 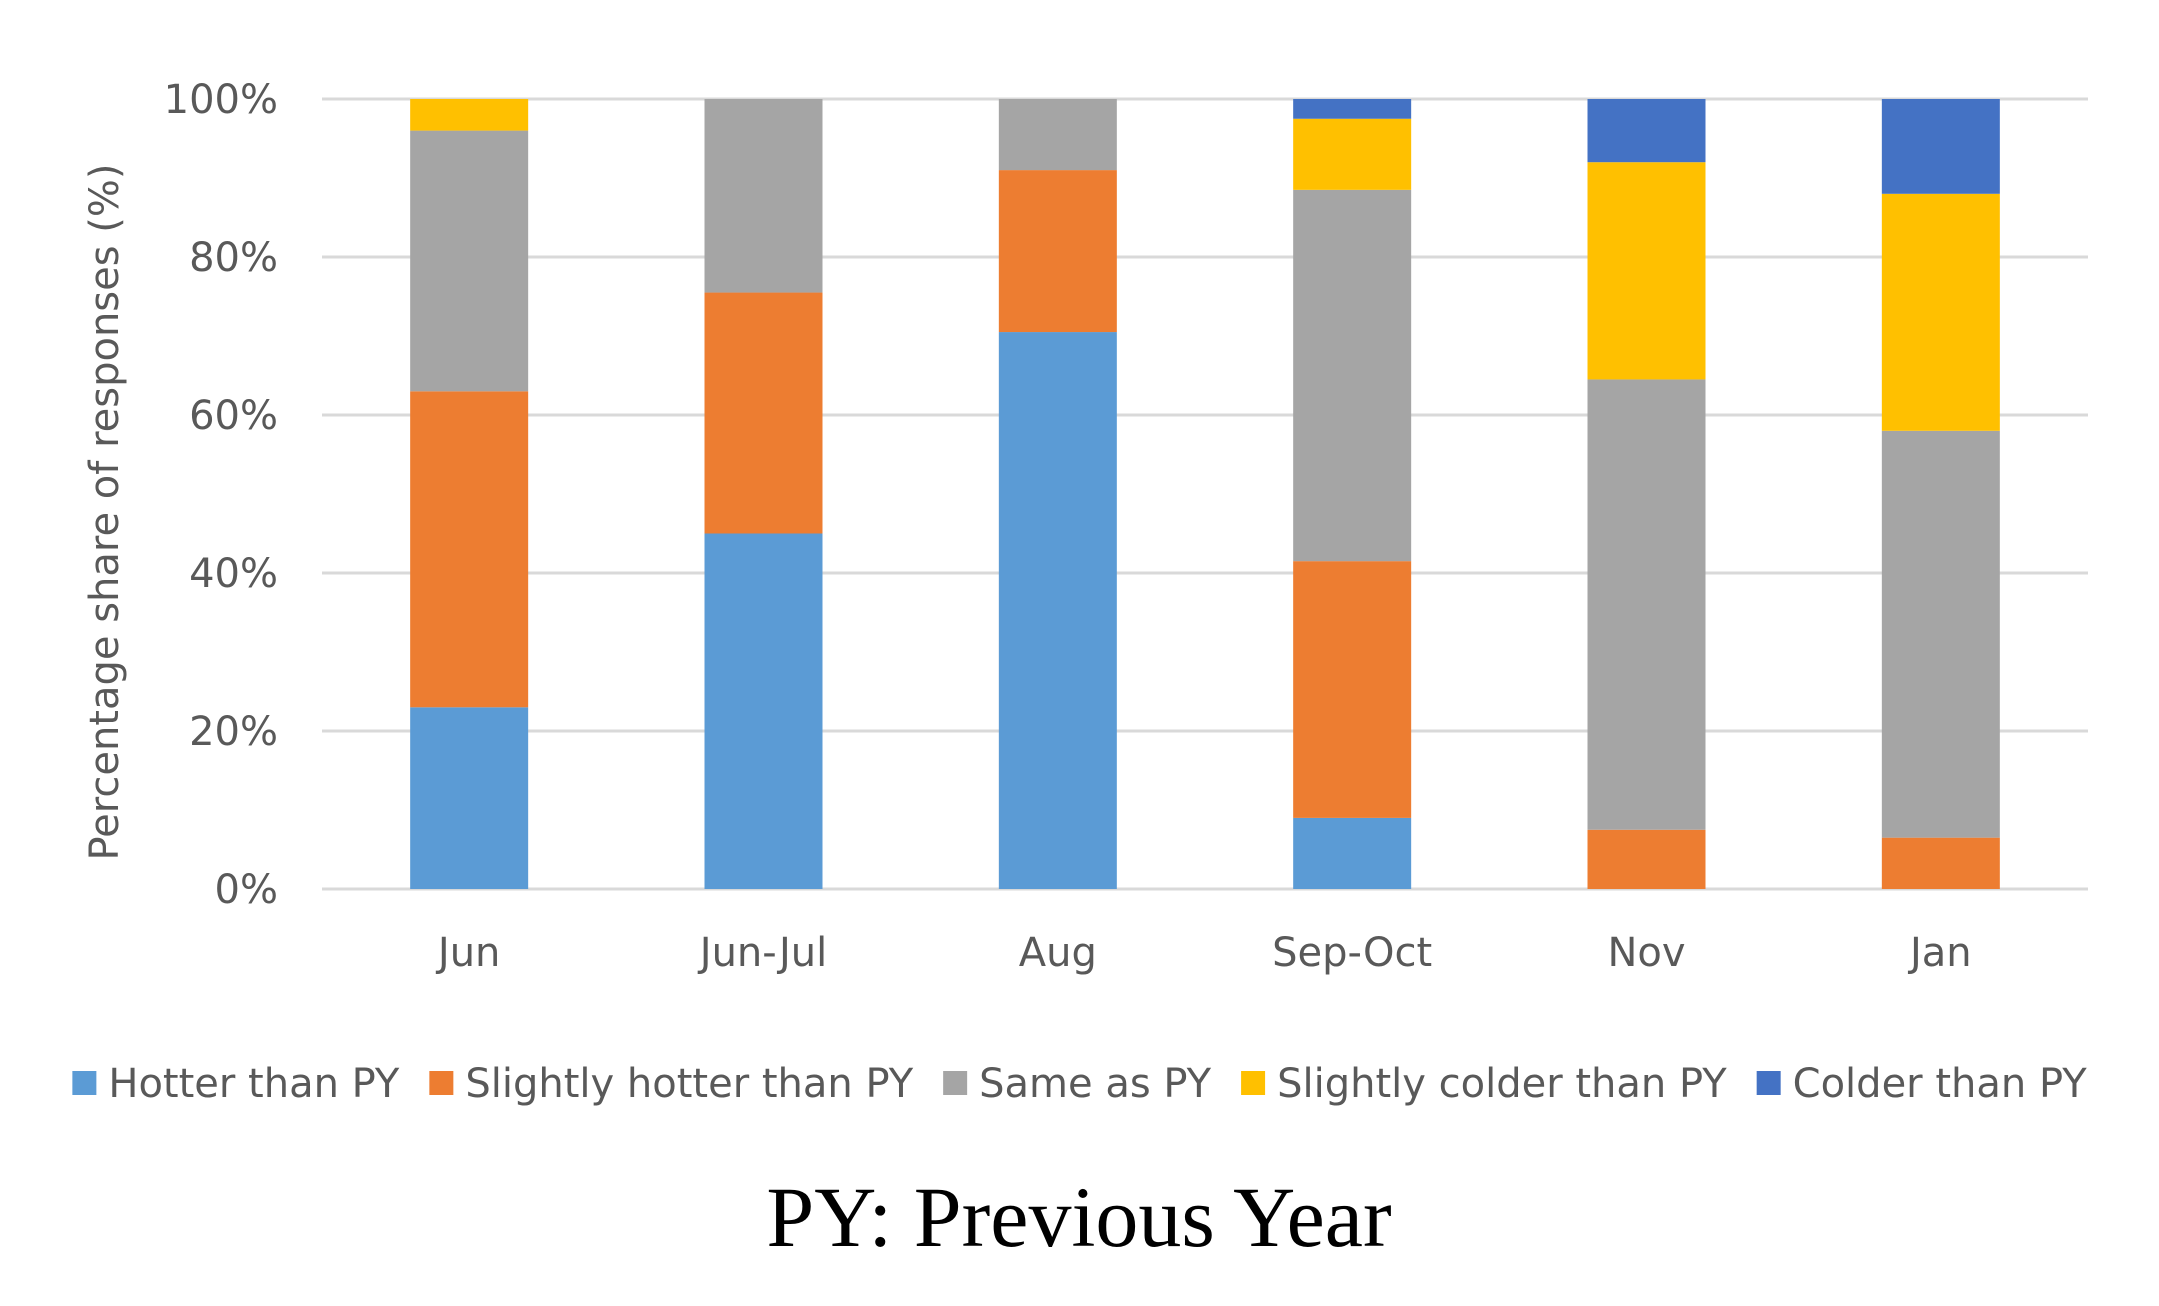 I want to click on y-tick-label: 40%, so click(x=233, y=574).